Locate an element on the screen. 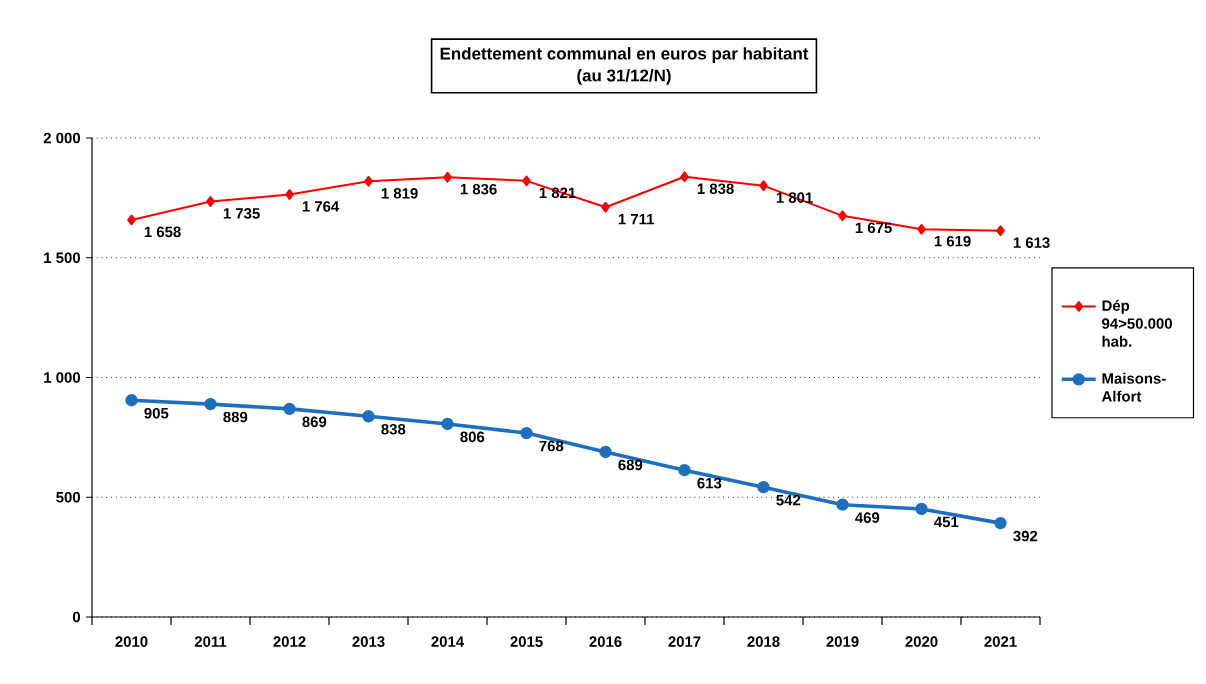 The height and width of the screenshot is (684, 1206). data-label: 1 819 is located at coordinates (399, 193).